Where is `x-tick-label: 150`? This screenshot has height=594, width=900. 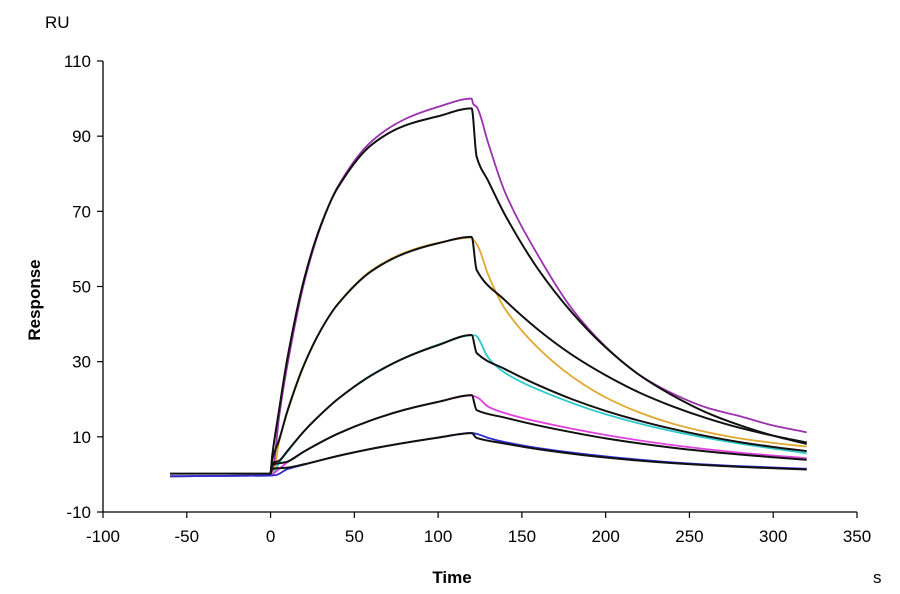
x-tick-label: 150 is located at coordinates (522, 536).